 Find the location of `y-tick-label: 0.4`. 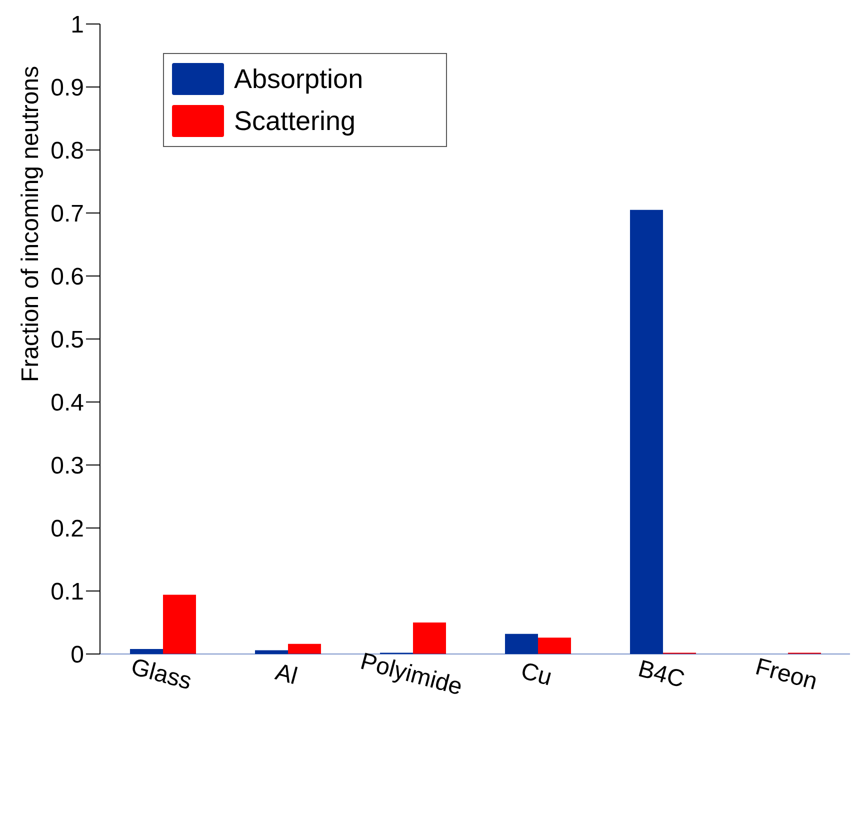

y-tick-label: 0.4 is located at coordinates (67, 403).